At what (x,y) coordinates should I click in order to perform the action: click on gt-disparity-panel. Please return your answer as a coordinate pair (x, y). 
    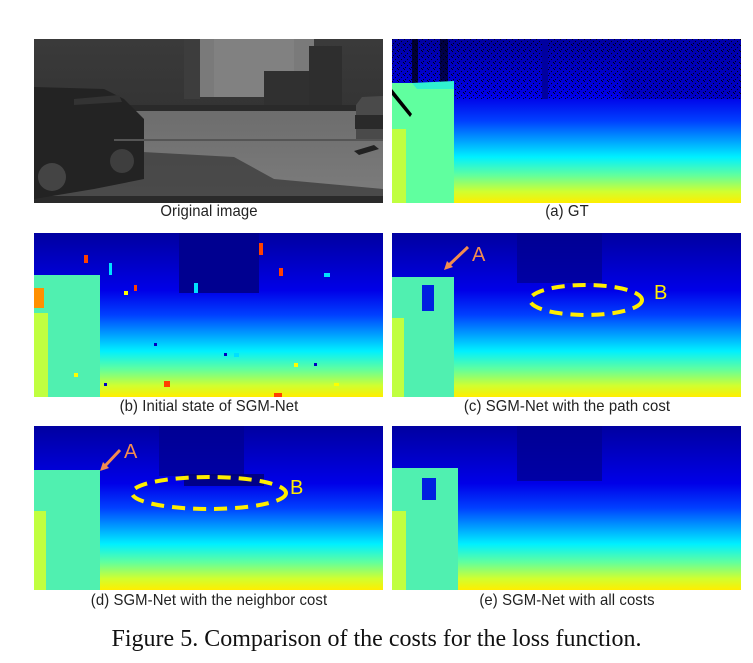
    Looking at the image, I should click on (566, 121).